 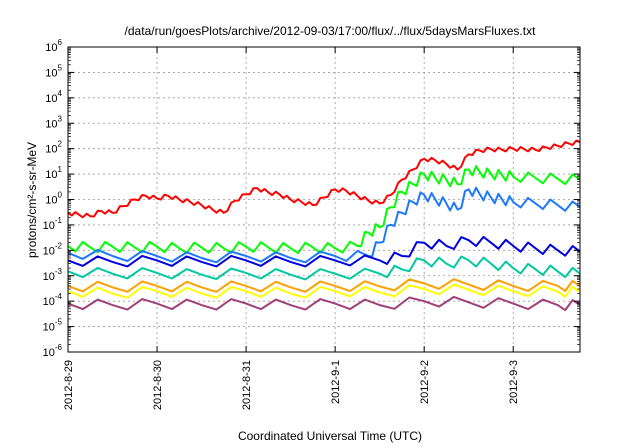 I want to click on y-tick-label: 10⁻², so click(x=53, y=249).